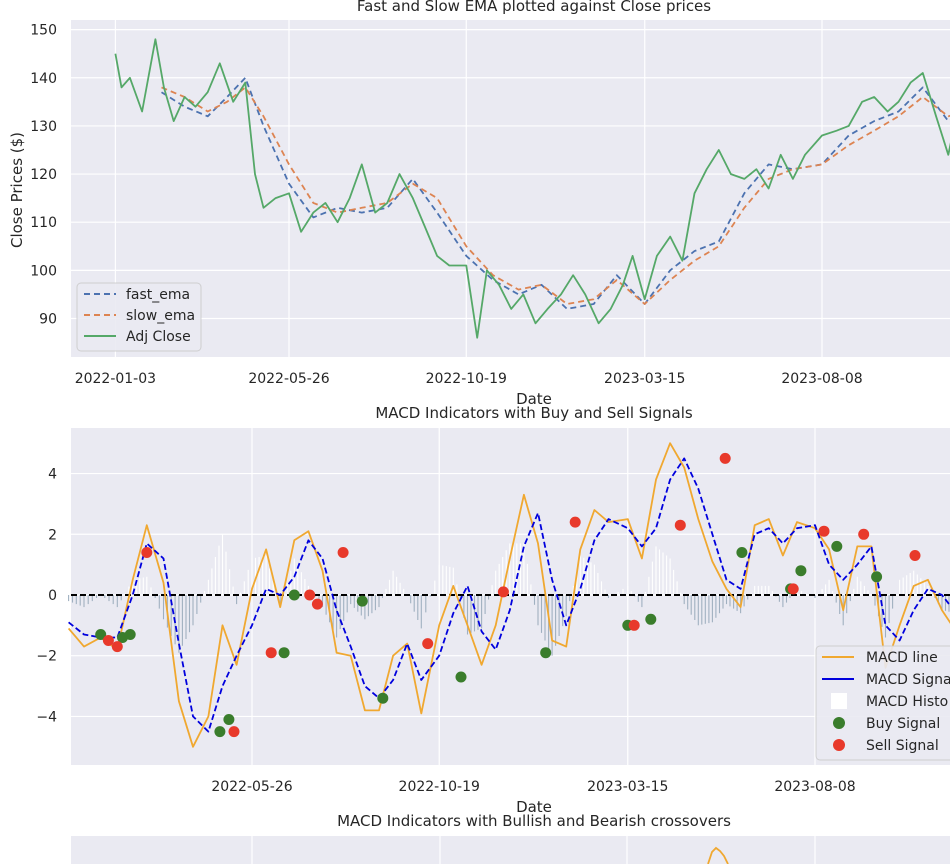 This screenshot has height=864, width=950. I want to click on macd-y-tick--2: −2, so click(46, 657).